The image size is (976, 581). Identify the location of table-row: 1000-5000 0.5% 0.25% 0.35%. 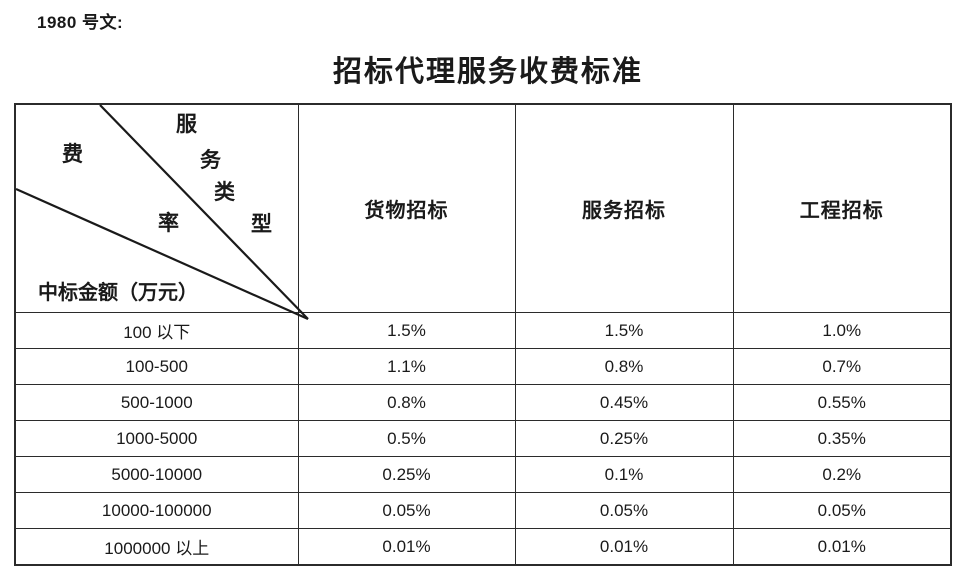
(483, 438).